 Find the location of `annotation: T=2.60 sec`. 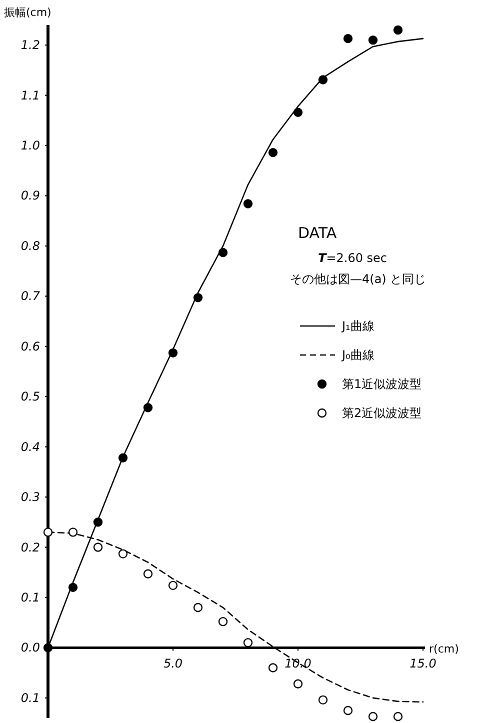

annotation: T=2.60 sec is located at coordinates (353, 258).